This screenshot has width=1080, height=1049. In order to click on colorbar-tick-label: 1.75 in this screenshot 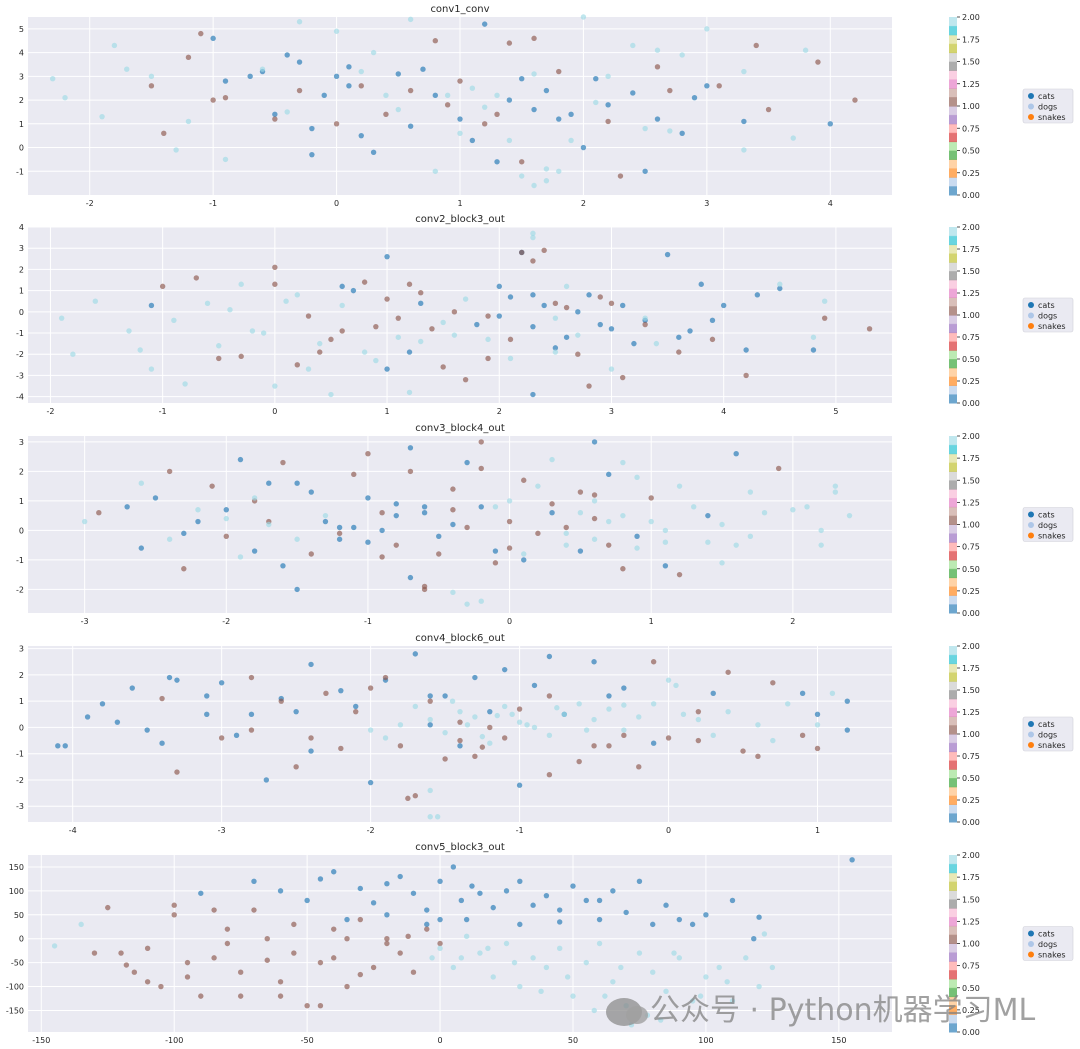, I will do `click(971, 249)`.